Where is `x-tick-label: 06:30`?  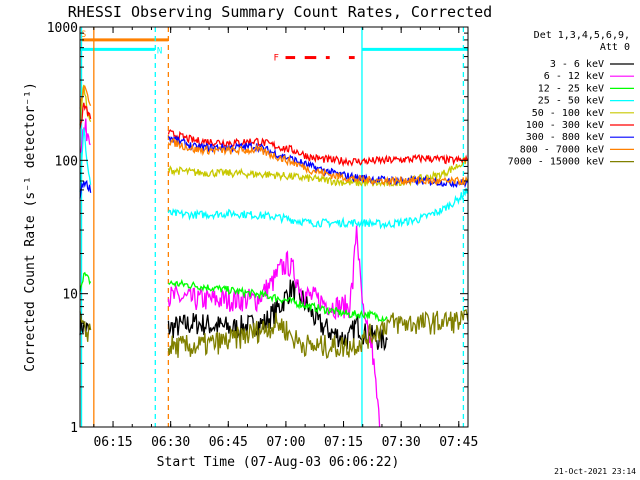 x-tick-label: 06:30 is located at coordinates (170, 442).